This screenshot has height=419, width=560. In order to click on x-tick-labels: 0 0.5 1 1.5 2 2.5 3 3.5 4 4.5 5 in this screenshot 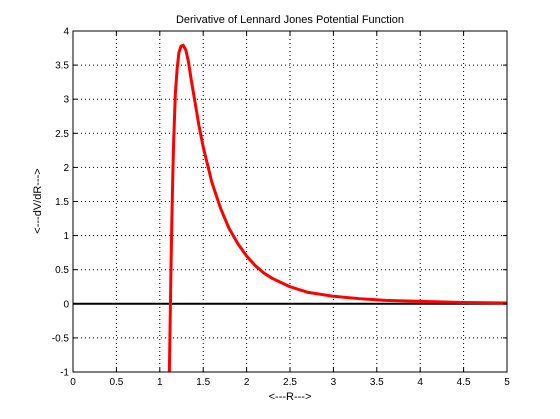, I will do `click(290, 382)`.